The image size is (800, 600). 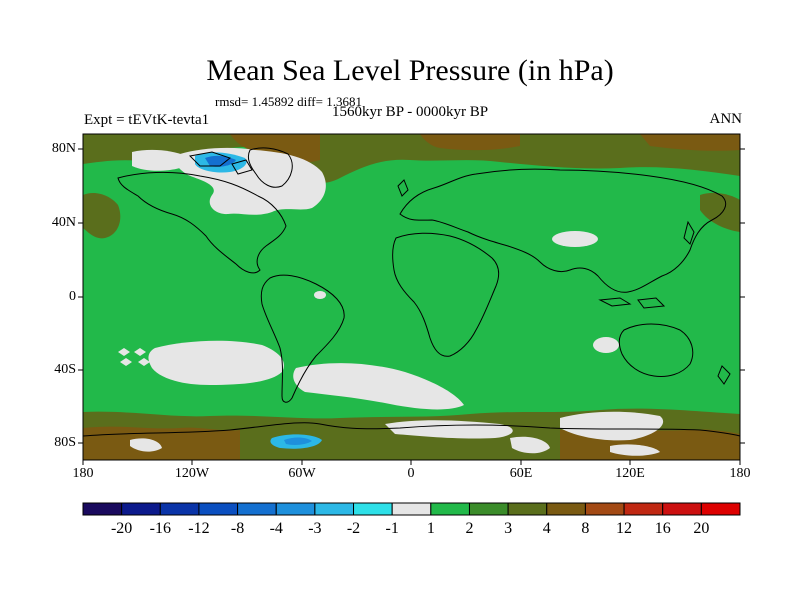 I want to click on colorbar-label: -12, so click(x=199, y=528).